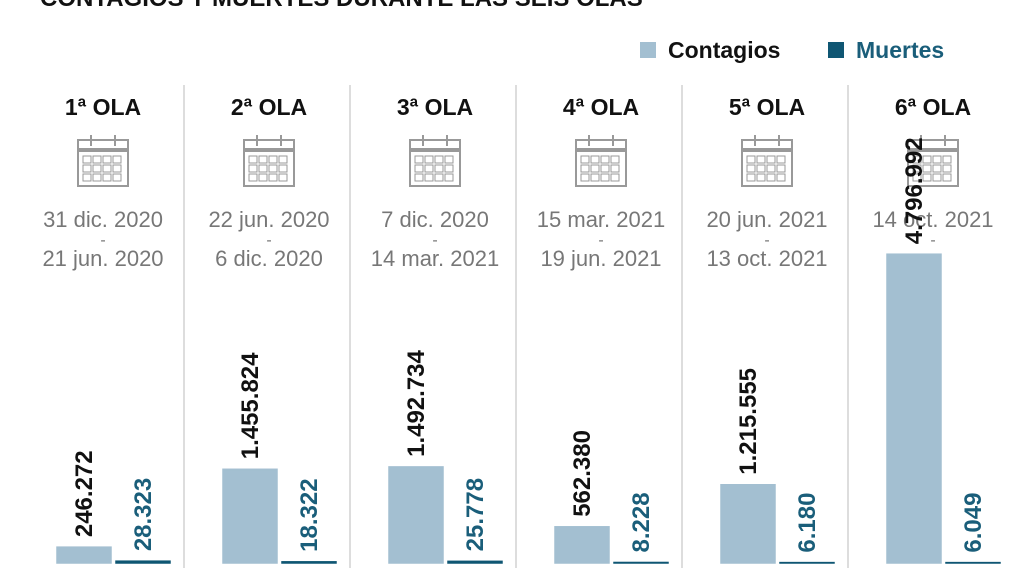  I want to click on legend-label: Muertes, so click(900, 50).